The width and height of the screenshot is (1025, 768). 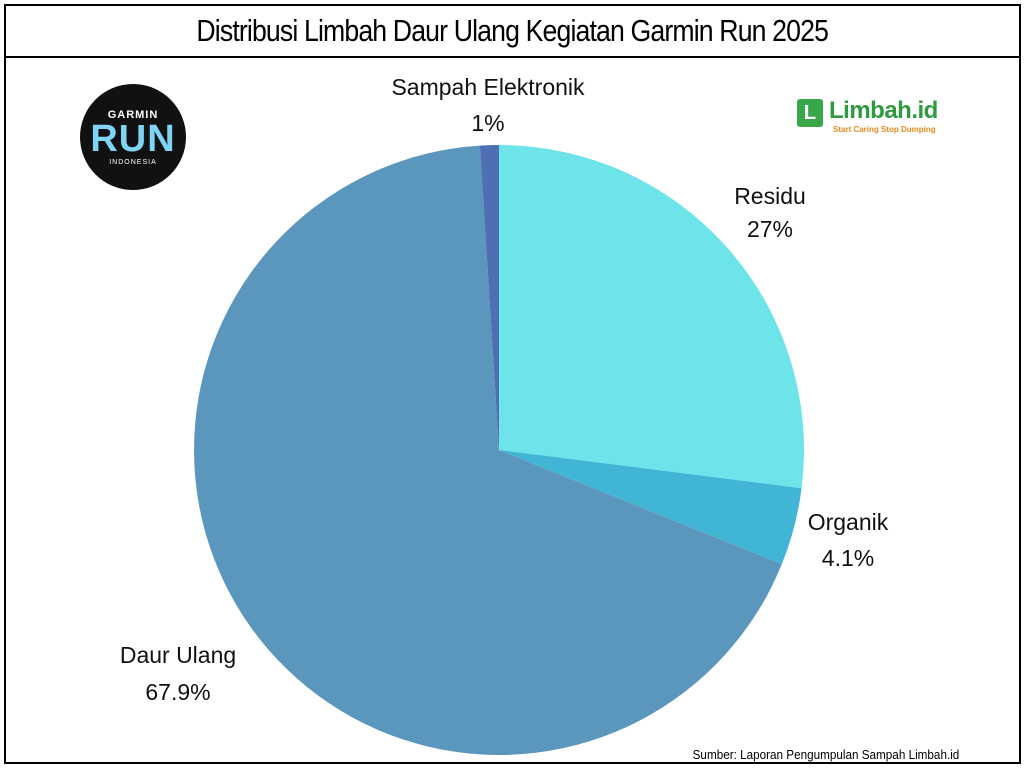 What do you see at coordinates (810, 113) in the screenshot?
I see `limbah-logo-mark: L` at bounding box center [810, 113].